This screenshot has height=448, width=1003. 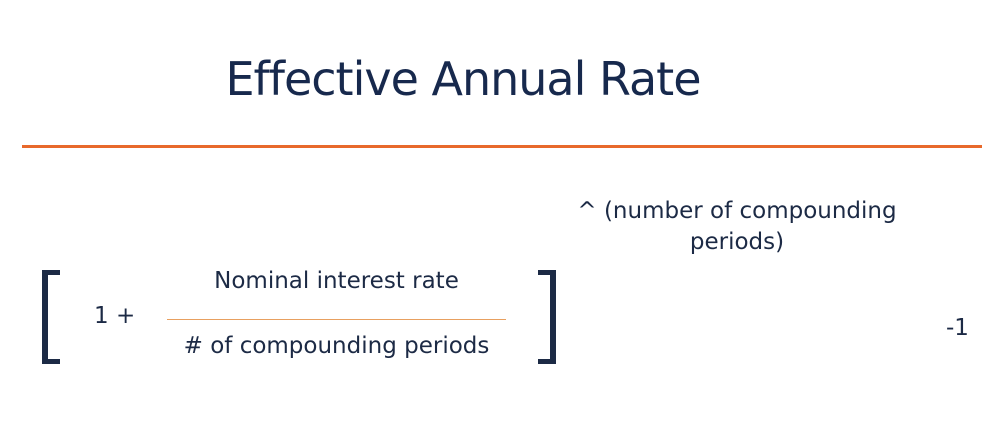 What do you see at coordinates (547, 317) in the screenshot?
I see `right-bracket` at bounding box center [547, 317].